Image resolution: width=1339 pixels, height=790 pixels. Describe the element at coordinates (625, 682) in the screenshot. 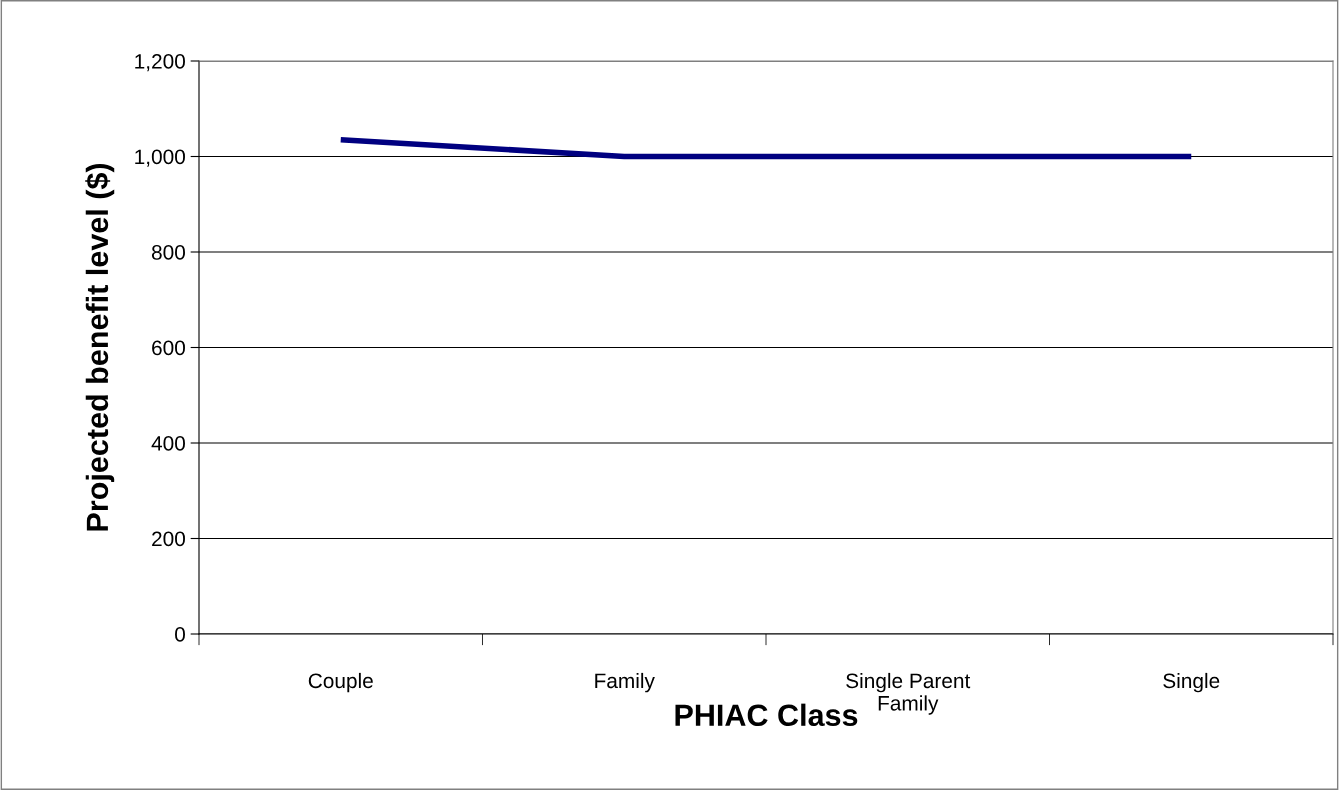

I see `x-tick-label: Family` at that location.